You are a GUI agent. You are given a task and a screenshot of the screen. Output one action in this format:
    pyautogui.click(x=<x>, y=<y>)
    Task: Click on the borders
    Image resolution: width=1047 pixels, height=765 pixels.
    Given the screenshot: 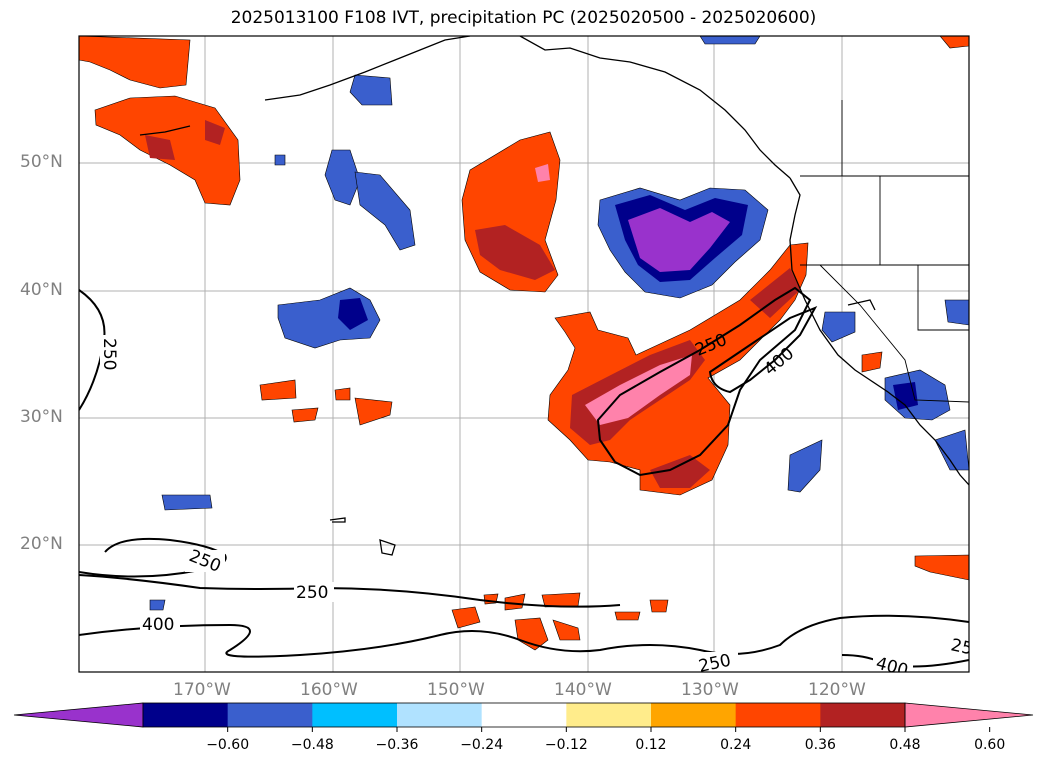 What is the action you would take?
    pyautogui.click(x=884, y=251)
    